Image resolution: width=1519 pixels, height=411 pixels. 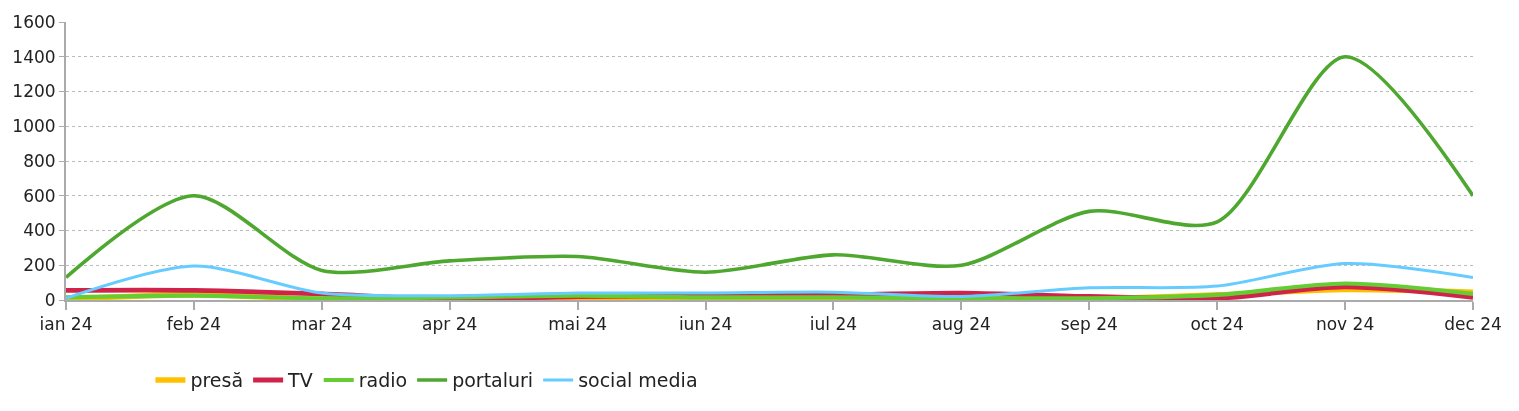 What do you see at coordinates (1473, 324) in the screenshot?
I see `x-tick-label: dec 24` at bounding box center [1473, 324].